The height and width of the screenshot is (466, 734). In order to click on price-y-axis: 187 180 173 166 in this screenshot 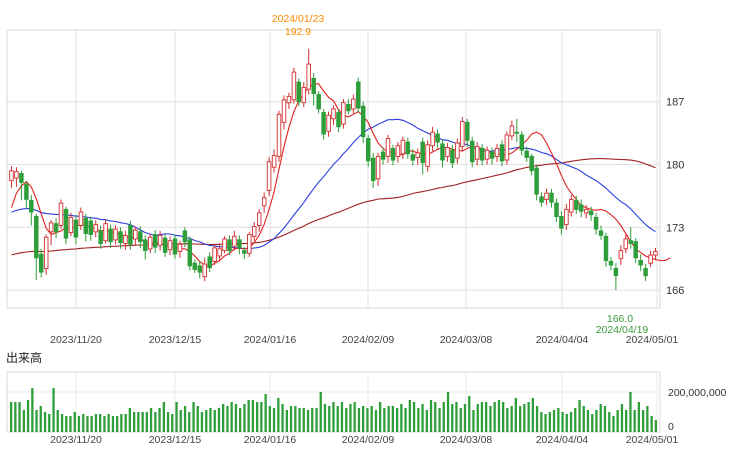, I will do `click(675, 197)`.